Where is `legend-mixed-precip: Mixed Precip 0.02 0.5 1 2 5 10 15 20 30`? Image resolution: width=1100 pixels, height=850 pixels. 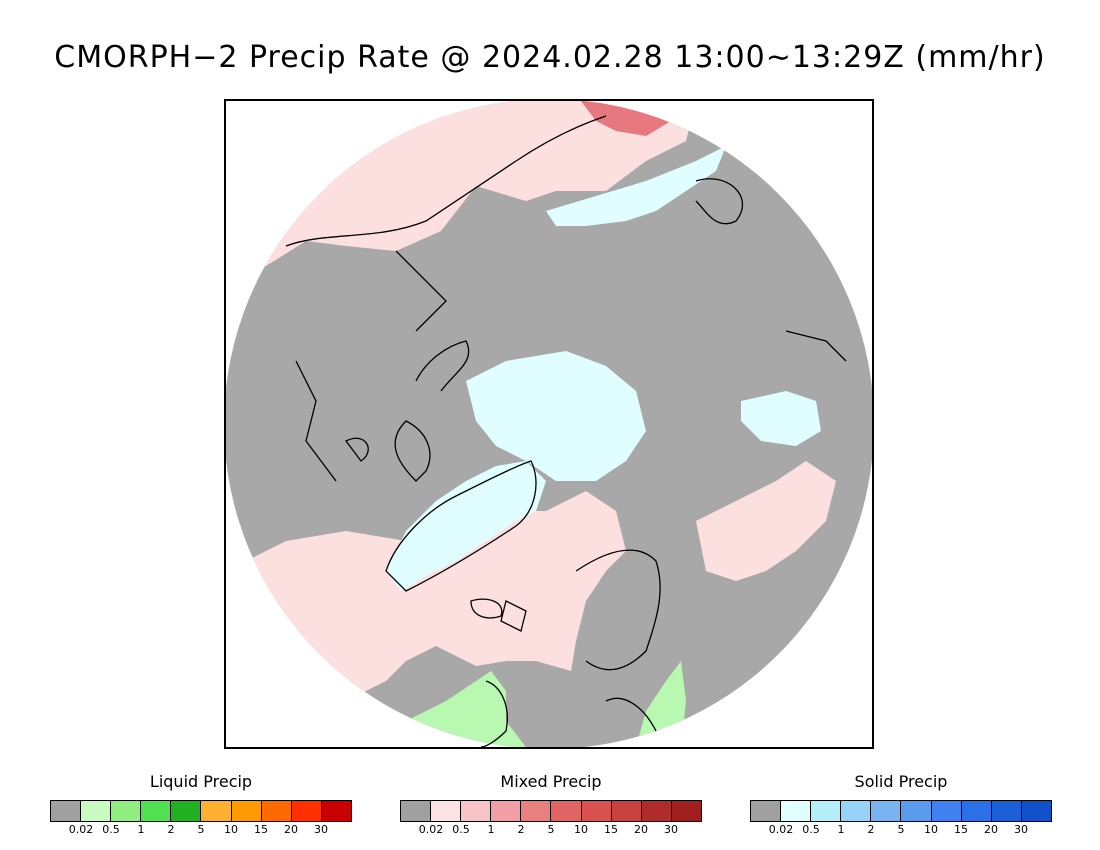
legend-mixed-precip: Mixed Precip 0.02 0.5 1 2 5 10 15 20 30 is located at coordinates (551, 804).